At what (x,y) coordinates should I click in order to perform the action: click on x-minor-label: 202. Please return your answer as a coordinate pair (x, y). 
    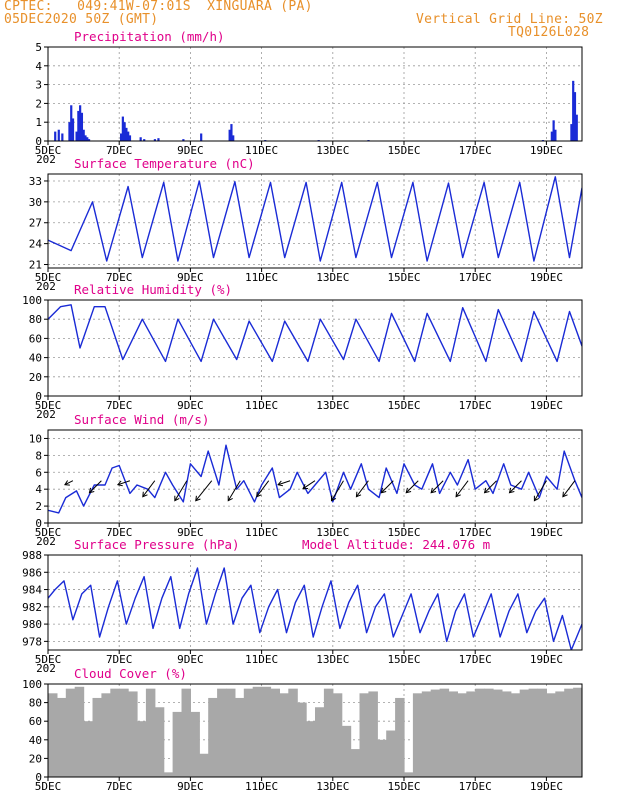
    Looking at the image, I should click on (46, 414).